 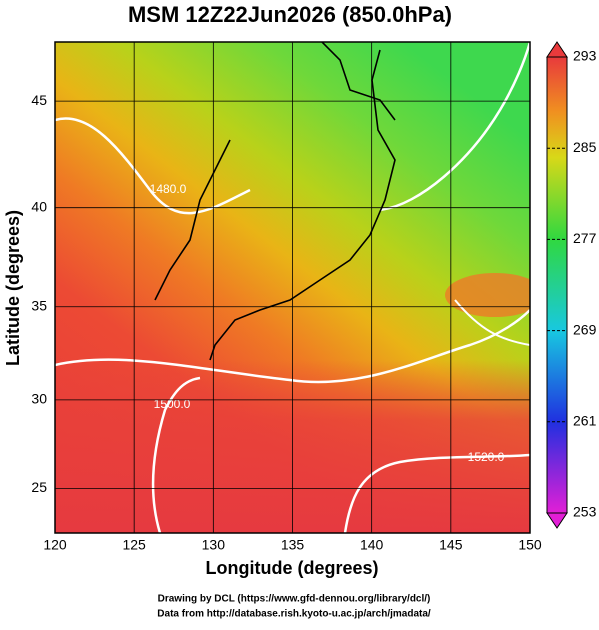 What do you see at coordinates (585, 512) in the screenshot?
I see `colorbar-tick-label: 253` at bounding box center [585, 512].